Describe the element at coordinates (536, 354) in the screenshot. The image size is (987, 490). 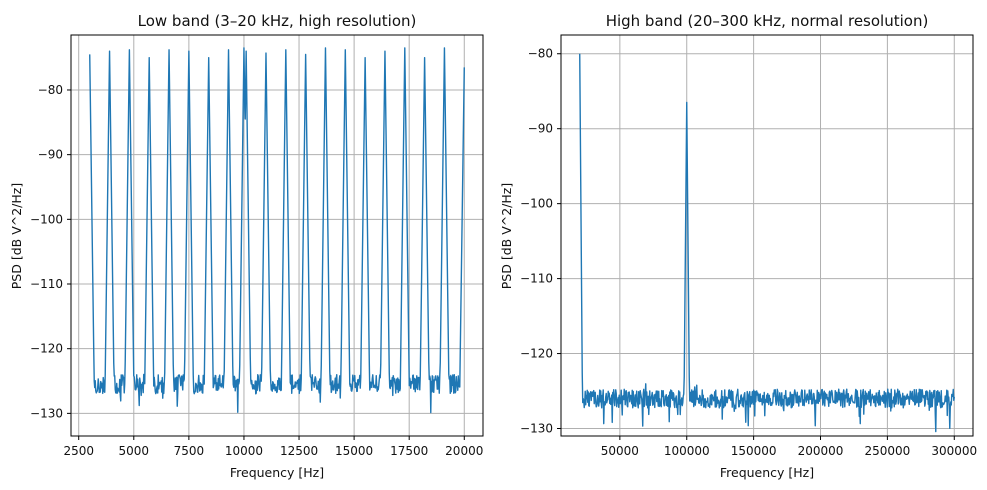
I see `high-band-y-tick-label: −120` at that location.